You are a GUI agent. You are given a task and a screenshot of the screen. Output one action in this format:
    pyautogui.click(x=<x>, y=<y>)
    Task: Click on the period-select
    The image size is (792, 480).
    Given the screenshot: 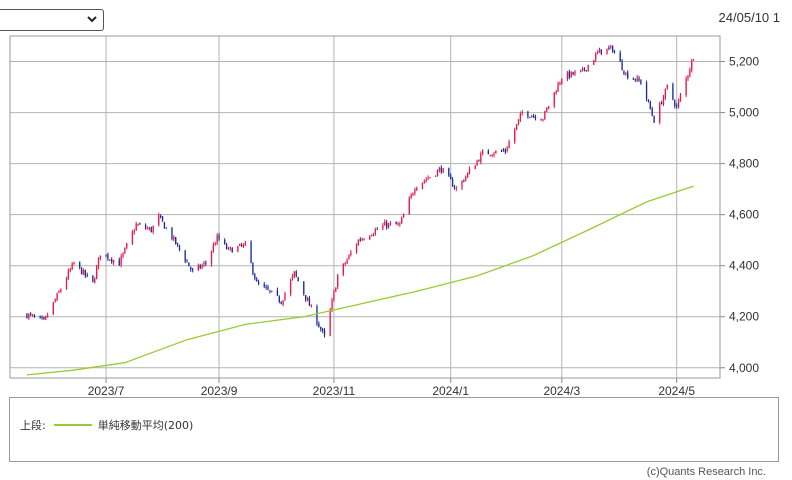 What is the action you would take?
    pyautogui.click(x=52, y=20)
    